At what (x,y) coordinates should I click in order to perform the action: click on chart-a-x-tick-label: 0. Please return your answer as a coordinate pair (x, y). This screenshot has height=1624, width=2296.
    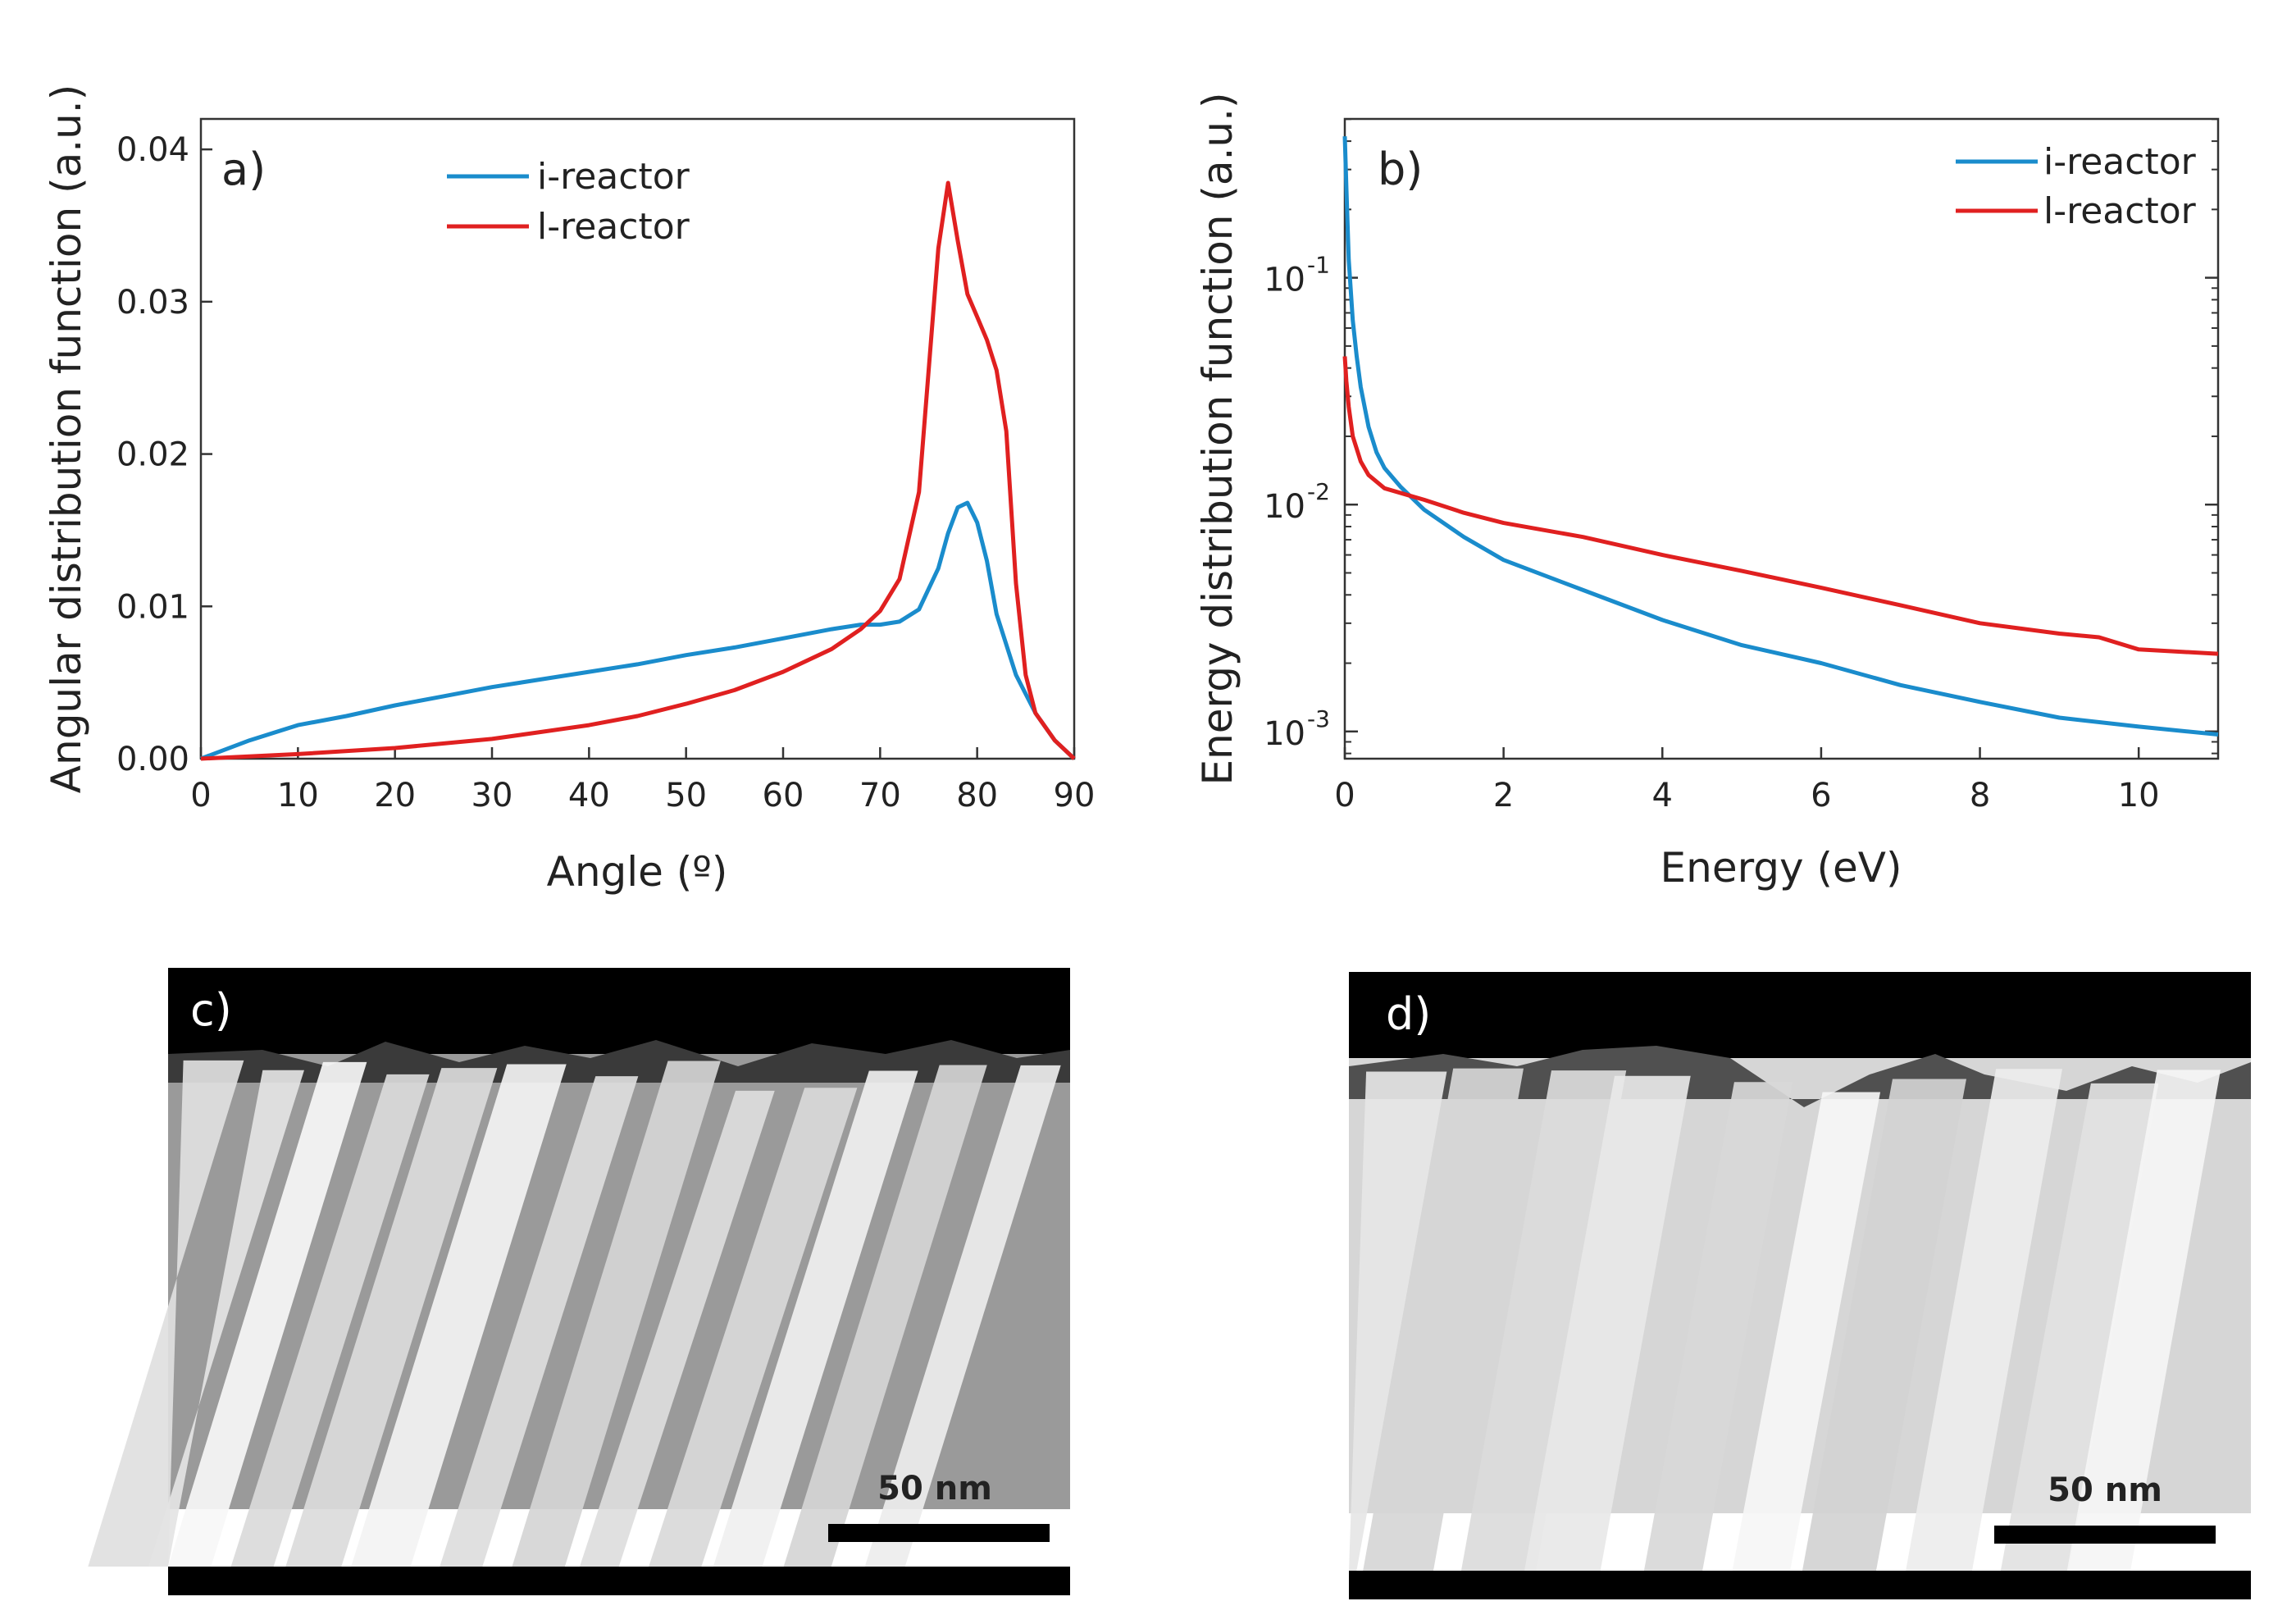
    Looking at the image, I should click on (200, 795).